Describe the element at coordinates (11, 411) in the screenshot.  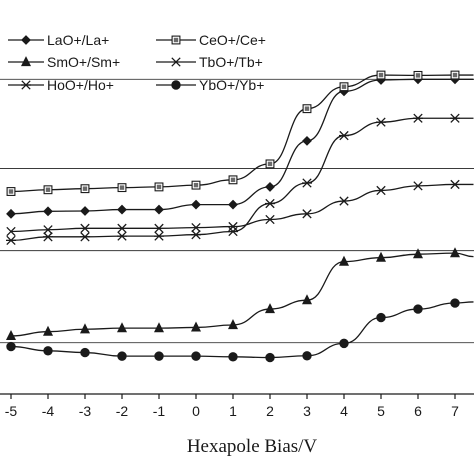
I see `x-tick-label: -5` at that location.